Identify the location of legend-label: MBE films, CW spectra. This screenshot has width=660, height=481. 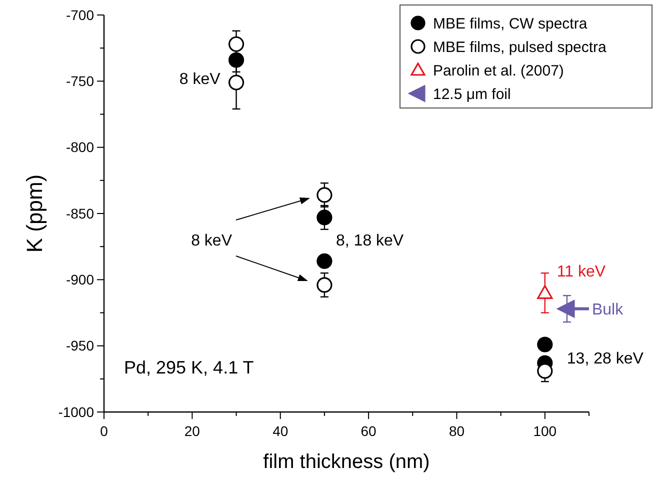
(510, 23).